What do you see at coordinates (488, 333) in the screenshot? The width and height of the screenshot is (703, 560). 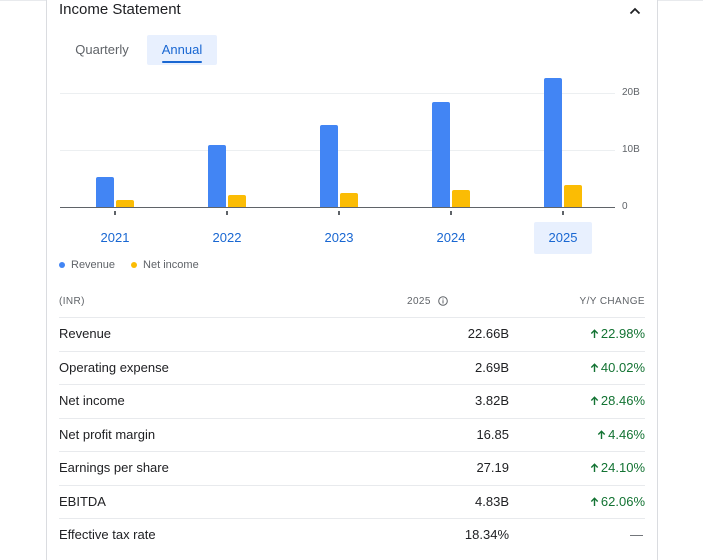 I see `row-value: 22.66B` at bounding box center [488, 333].